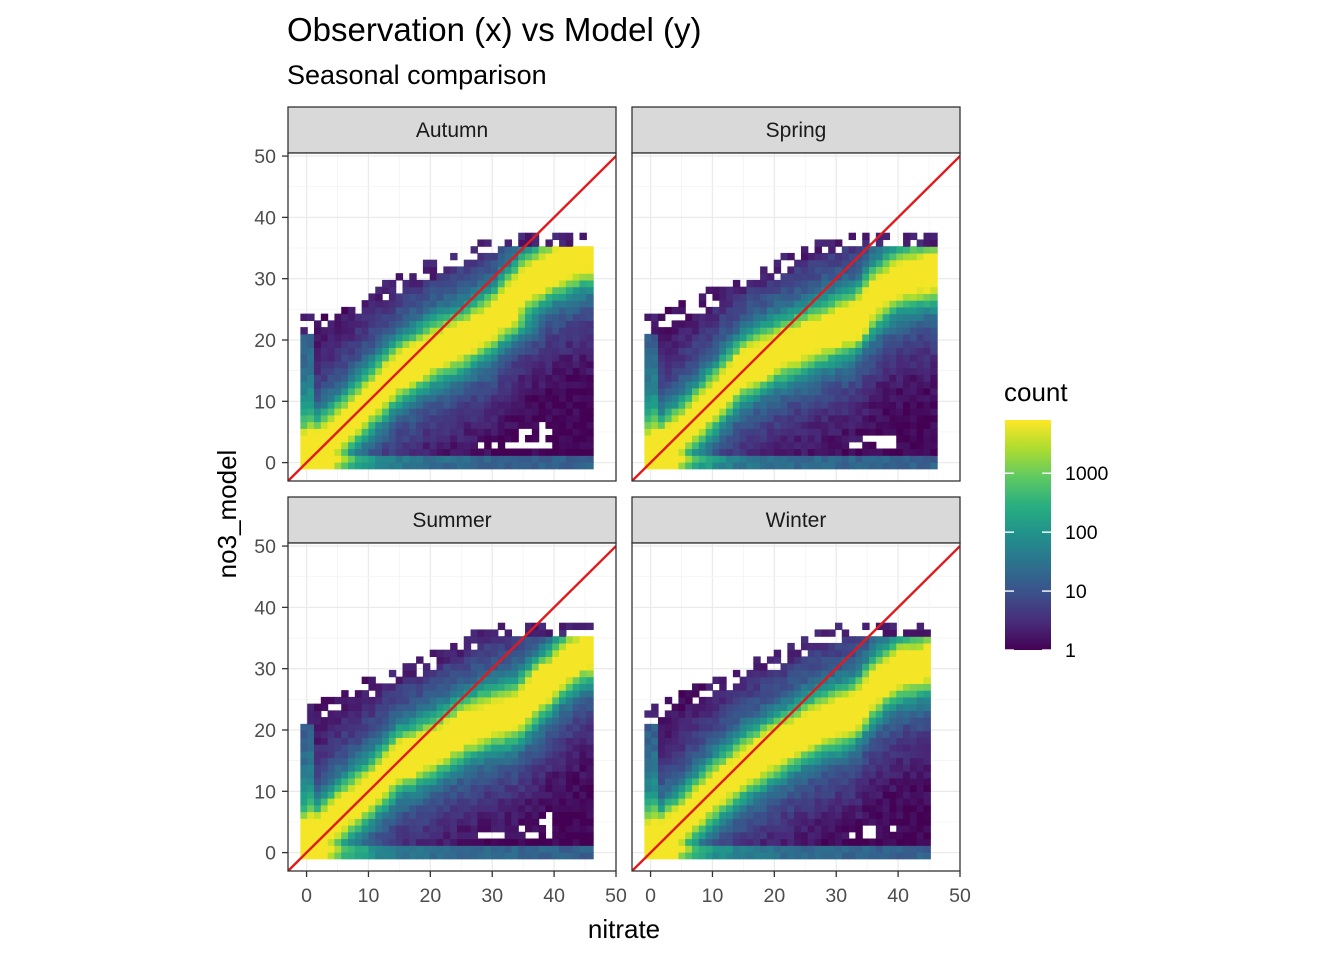  Describe the element at coordinates (265, 670) in the screenshot. I see `y-tick-label: 30` at that location.